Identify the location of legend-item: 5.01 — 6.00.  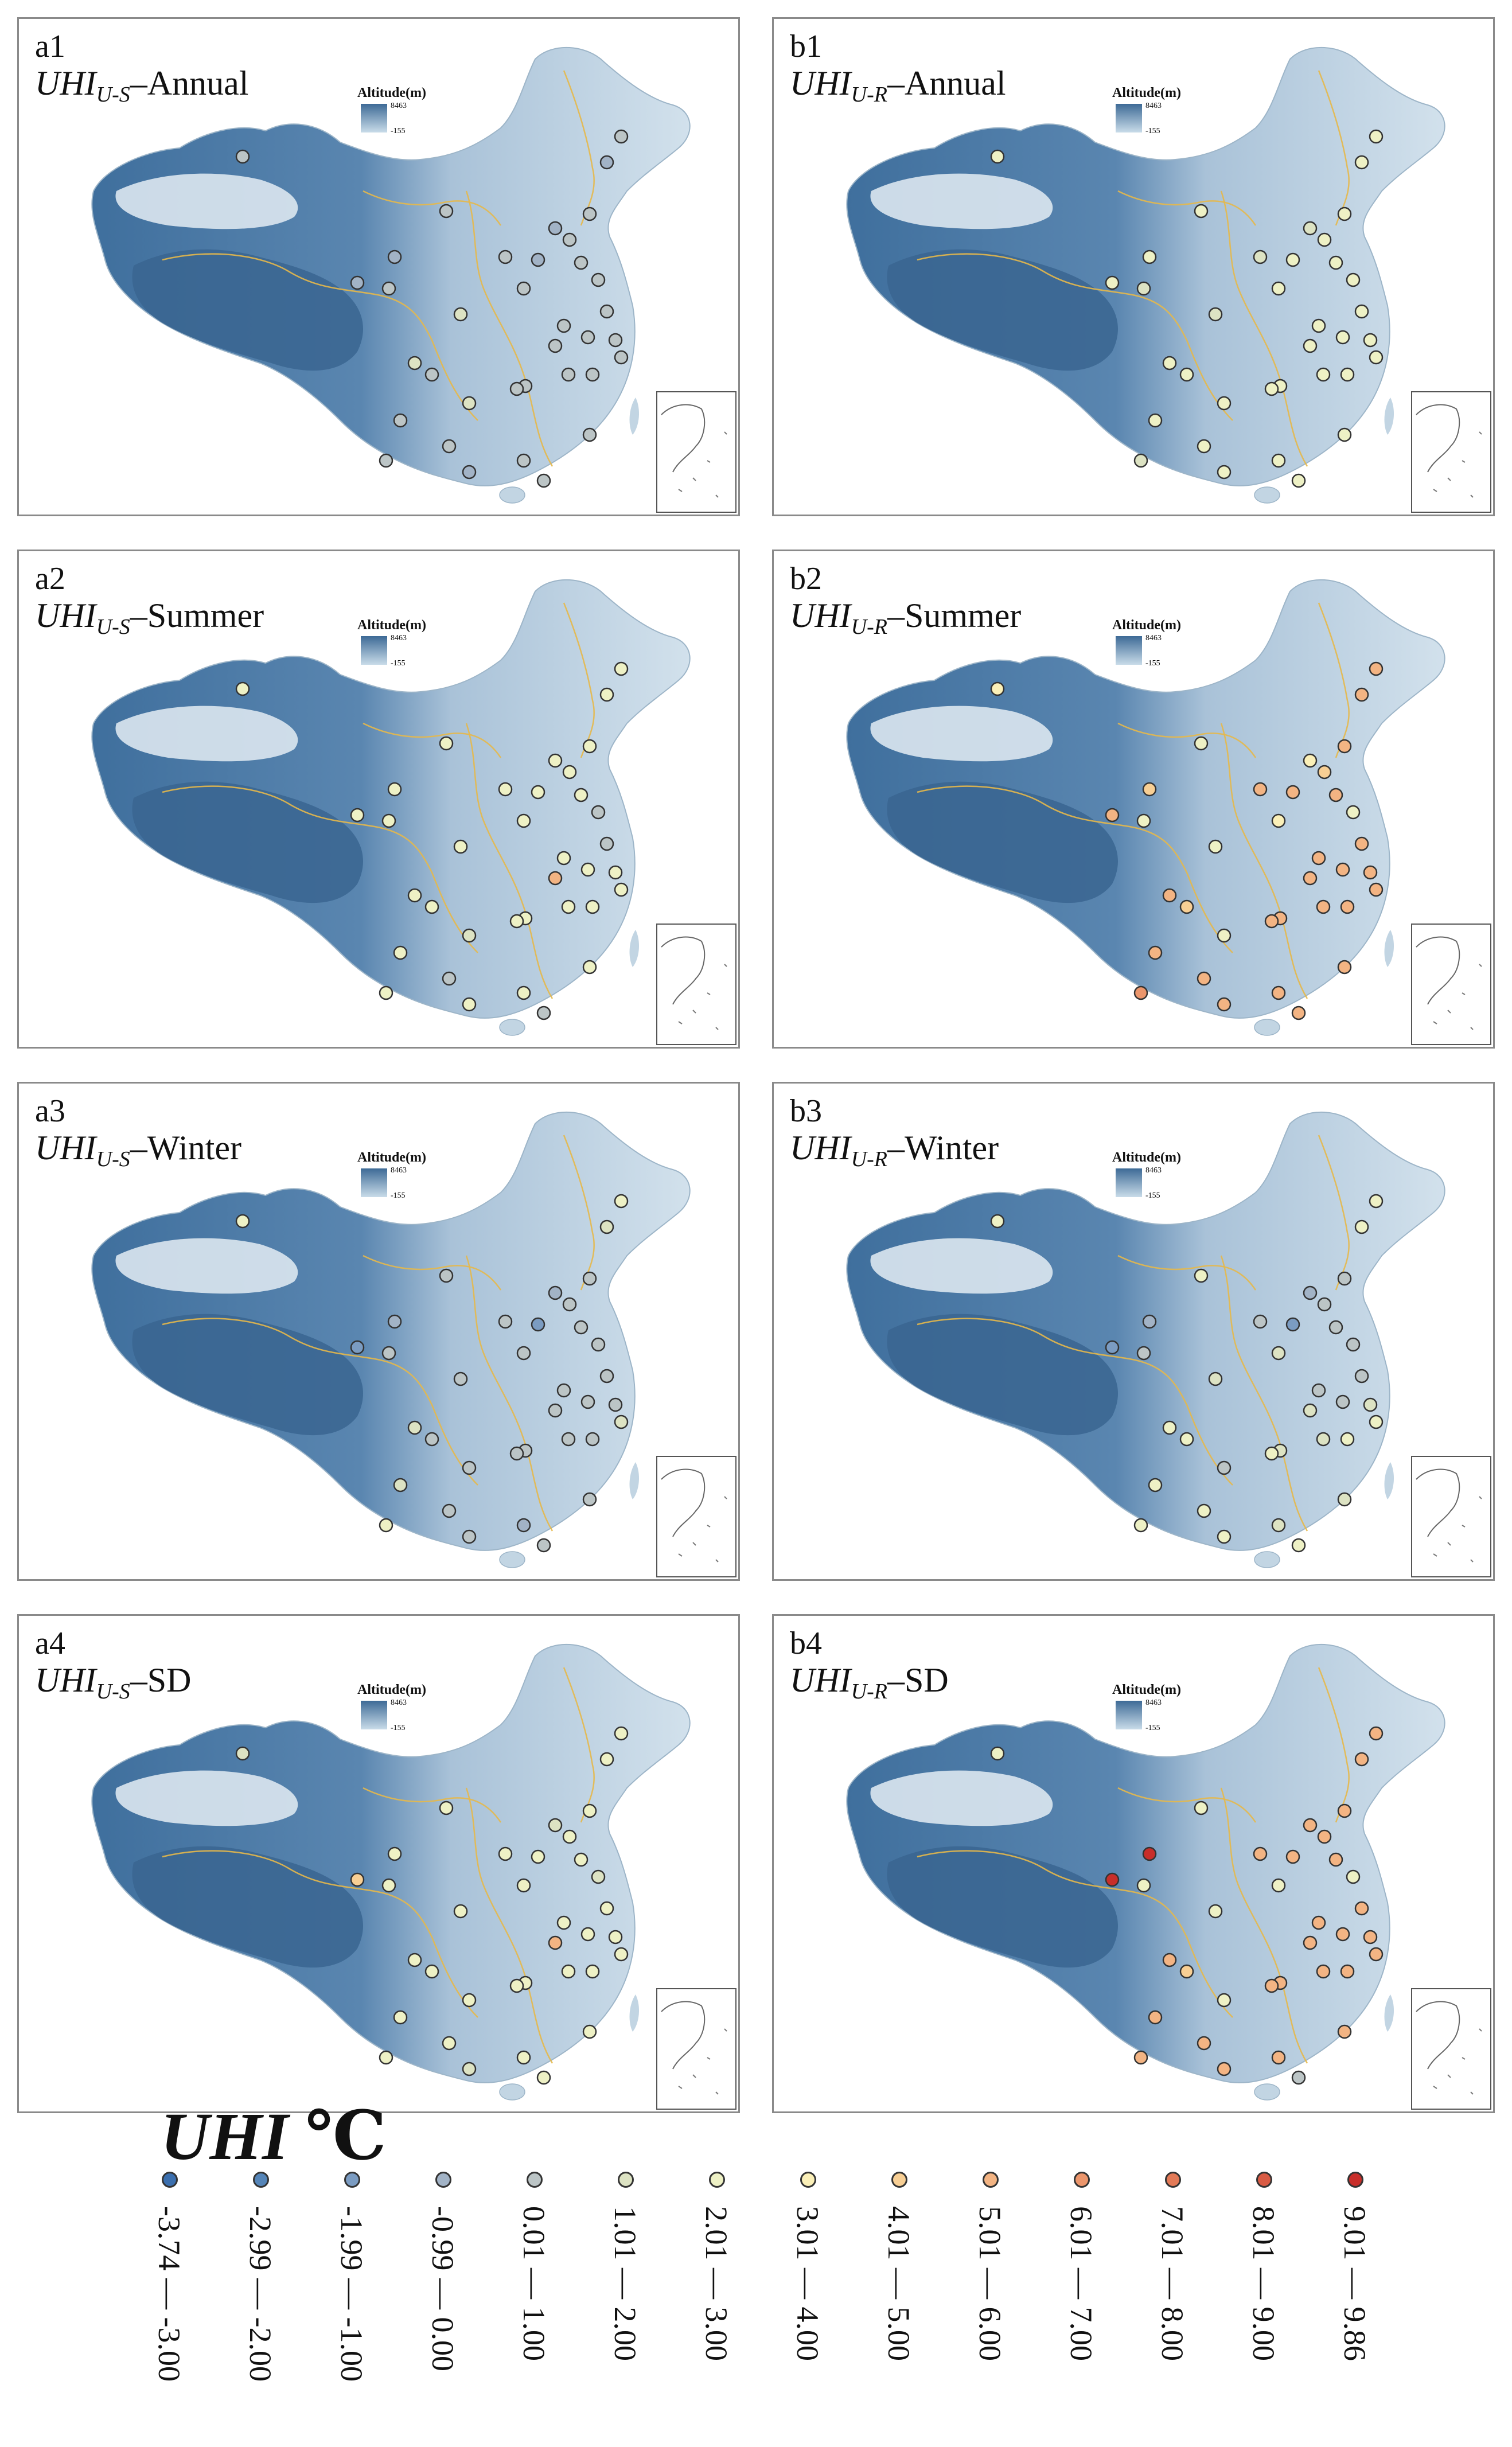
(991, 2309).